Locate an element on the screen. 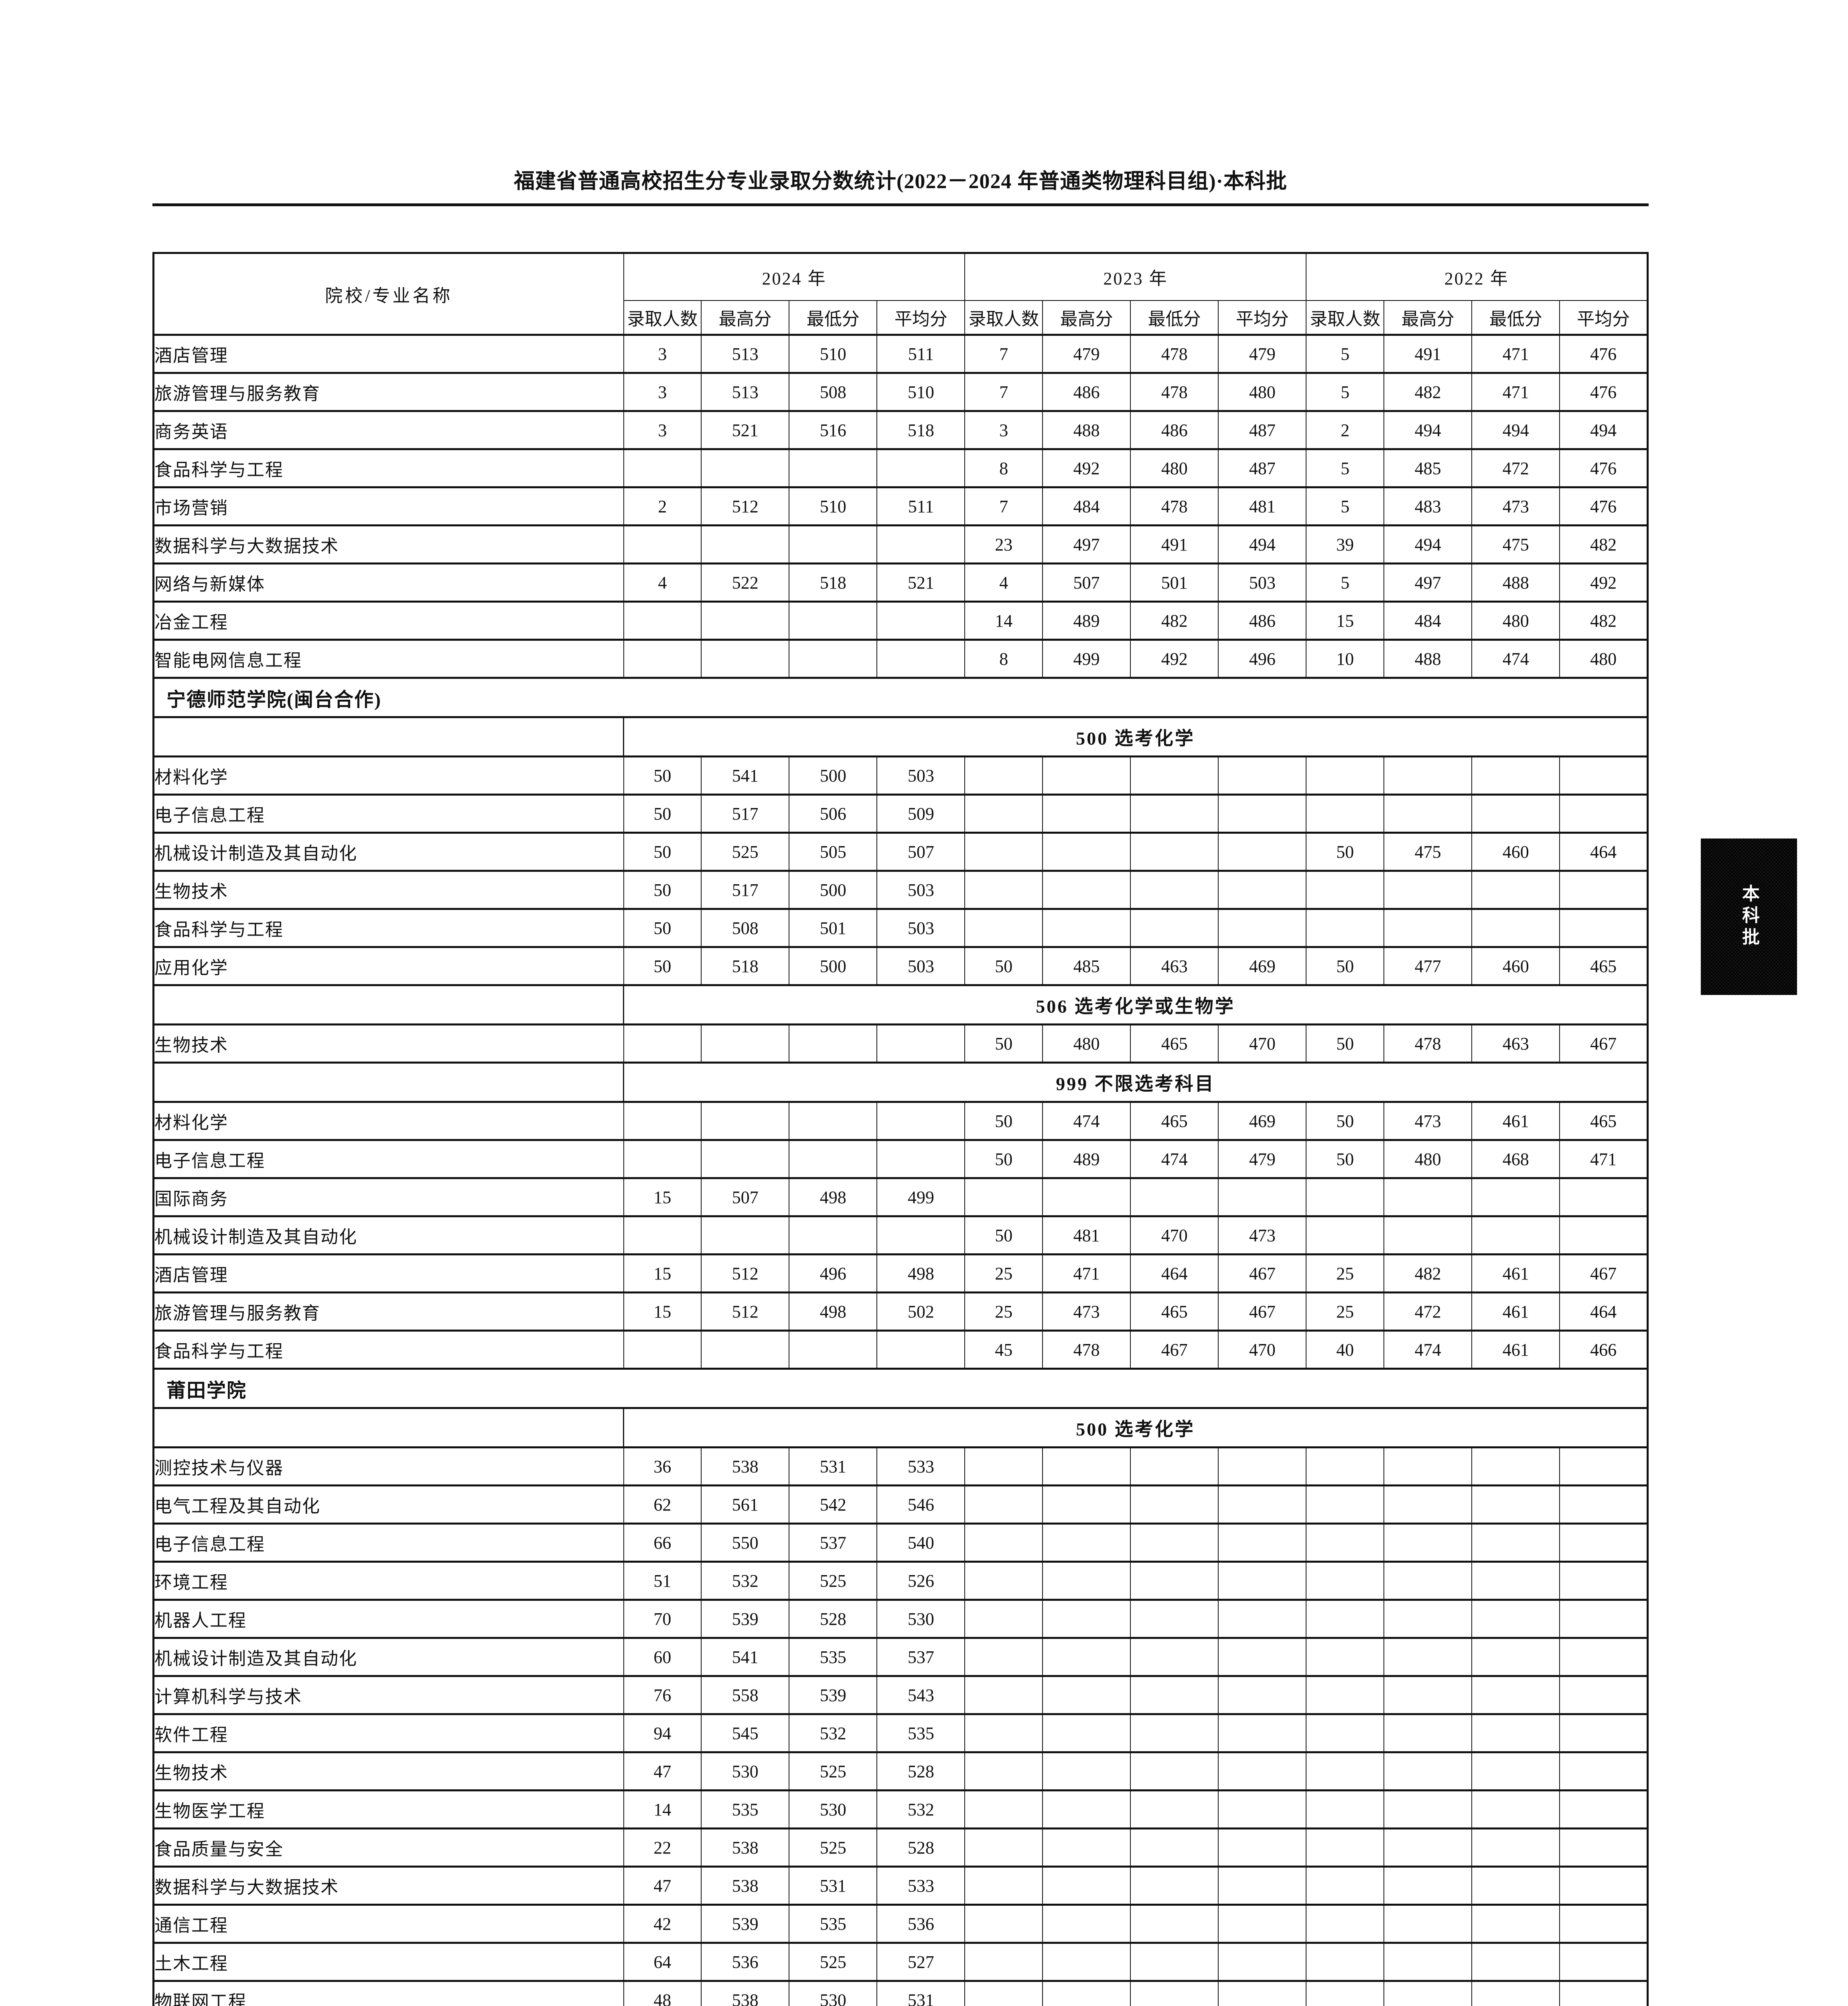  table-row: 市场营销 2 512 510 511 7 484 478 481 5 483 473 476 is located at coordinates (900, 506).